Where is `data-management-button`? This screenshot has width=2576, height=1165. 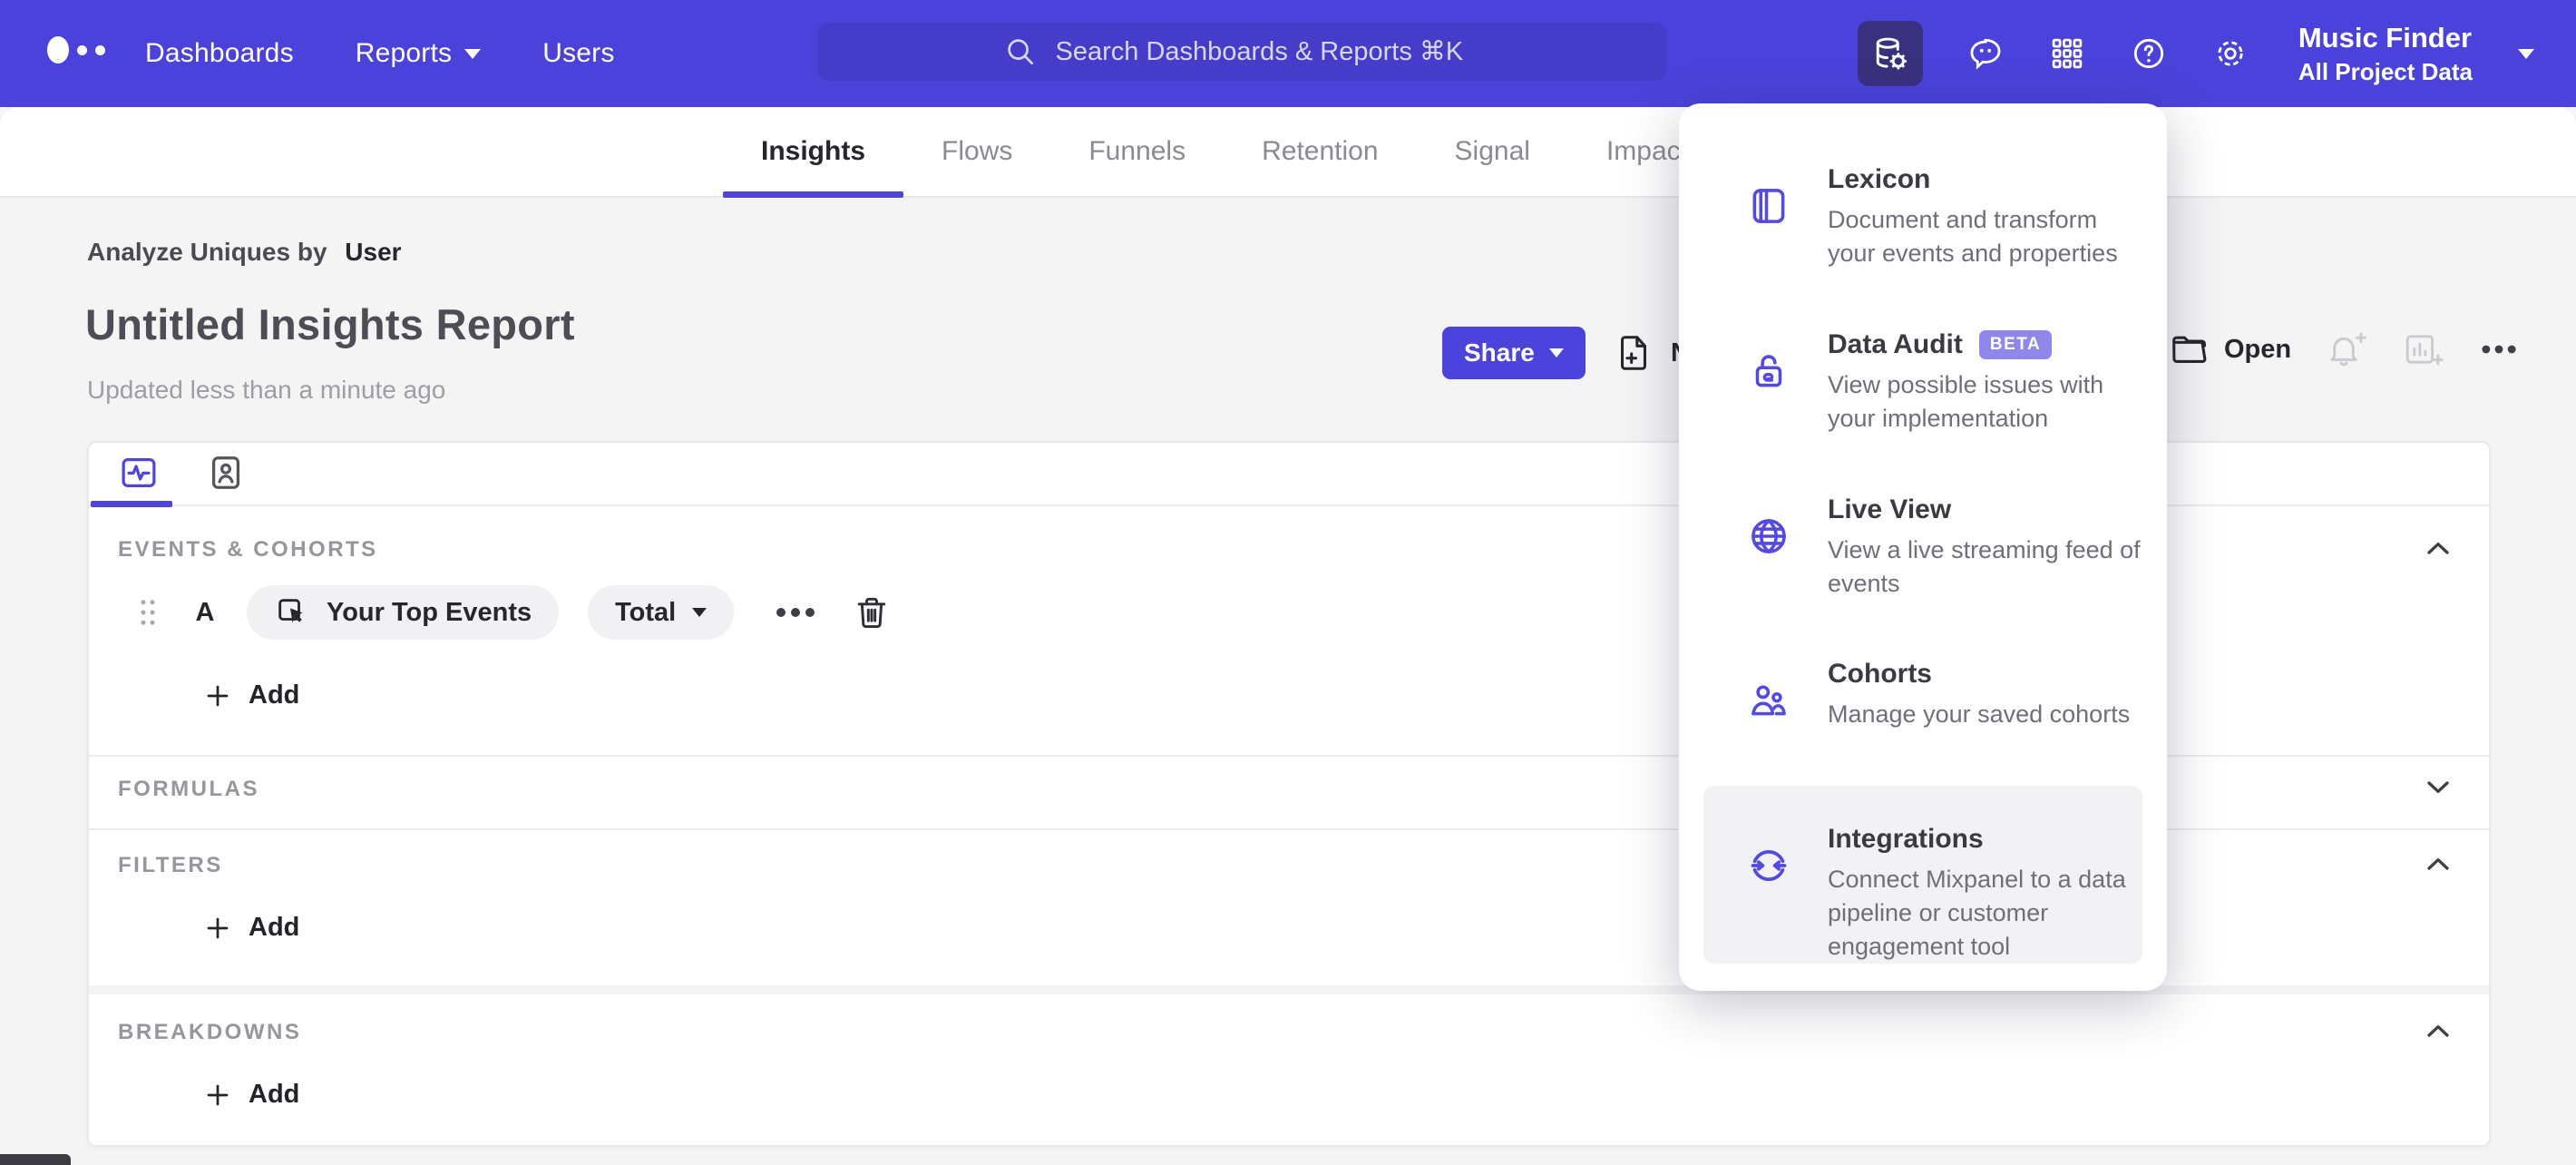 data-management-button is located at coordinates (1890, 53).